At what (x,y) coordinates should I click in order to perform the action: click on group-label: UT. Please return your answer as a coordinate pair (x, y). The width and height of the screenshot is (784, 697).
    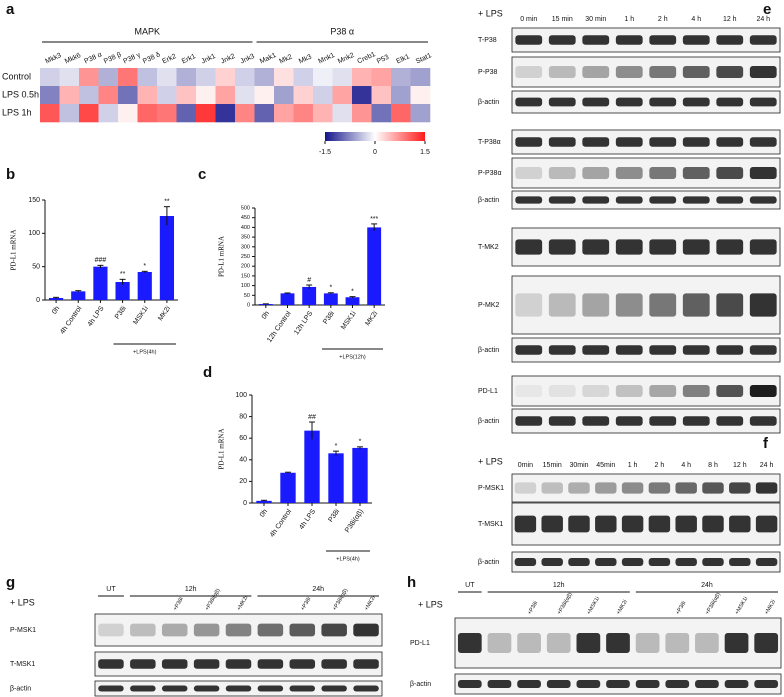
    Looking at the image, I should click on (470, 585).